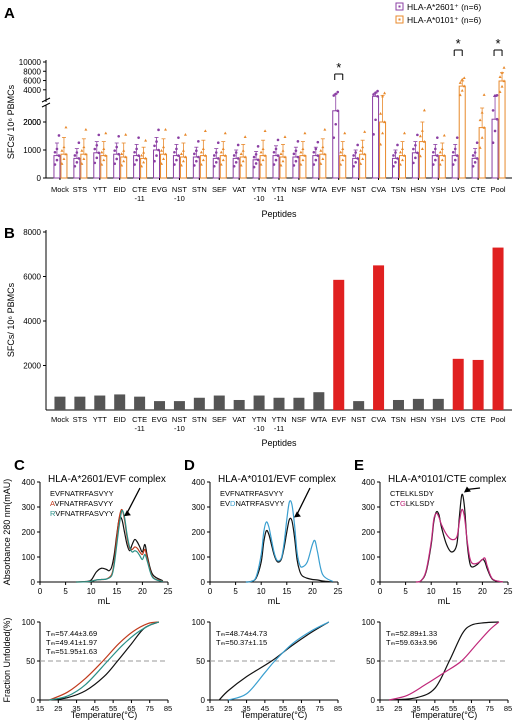  What do you see at coordinates (399, 19) in the screenshot?
I see `legend-swatch-marker` at bounding box center [399, 19].